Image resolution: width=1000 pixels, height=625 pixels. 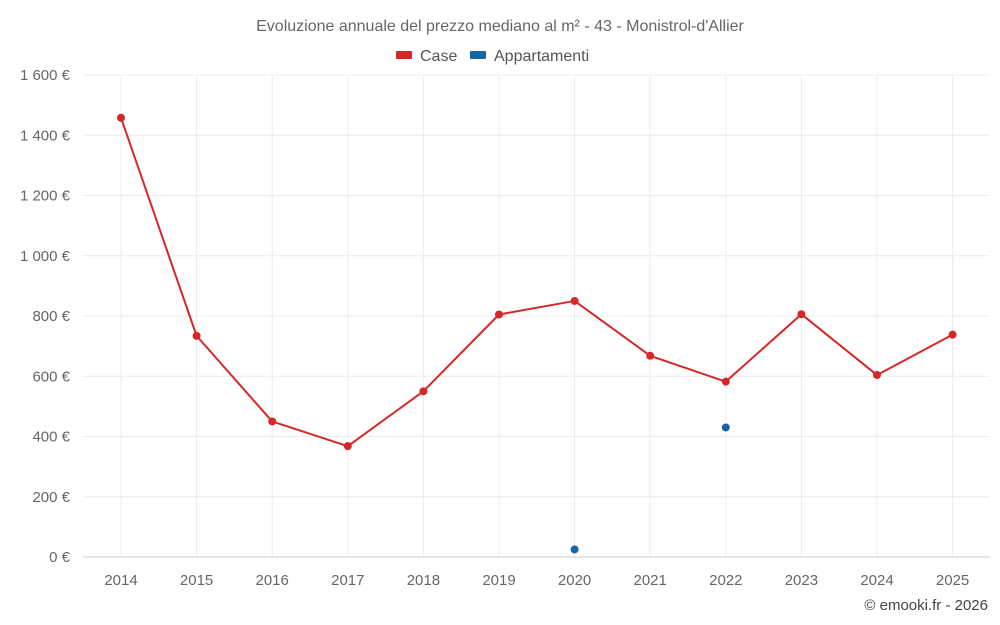 I want to click on legend: Case Appartamenti, so click(x=492, y=56).